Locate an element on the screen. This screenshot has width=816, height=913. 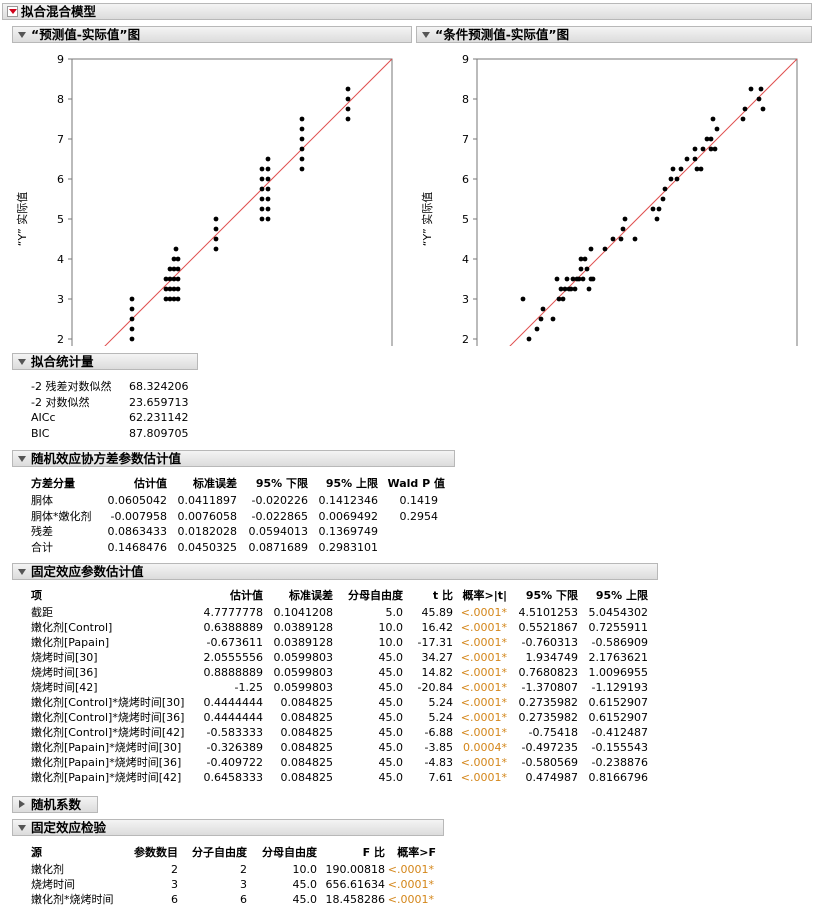
fit-stats-title: 拟合统计量 is located at coordinates (62, 361).